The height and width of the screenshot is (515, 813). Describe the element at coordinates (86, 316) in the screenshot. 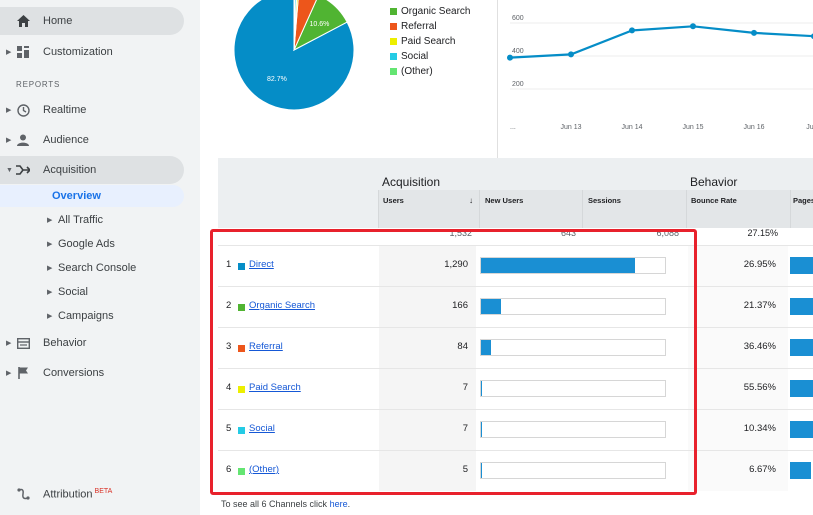

I see `sub-campaigns-label: Campaigns` at that location.